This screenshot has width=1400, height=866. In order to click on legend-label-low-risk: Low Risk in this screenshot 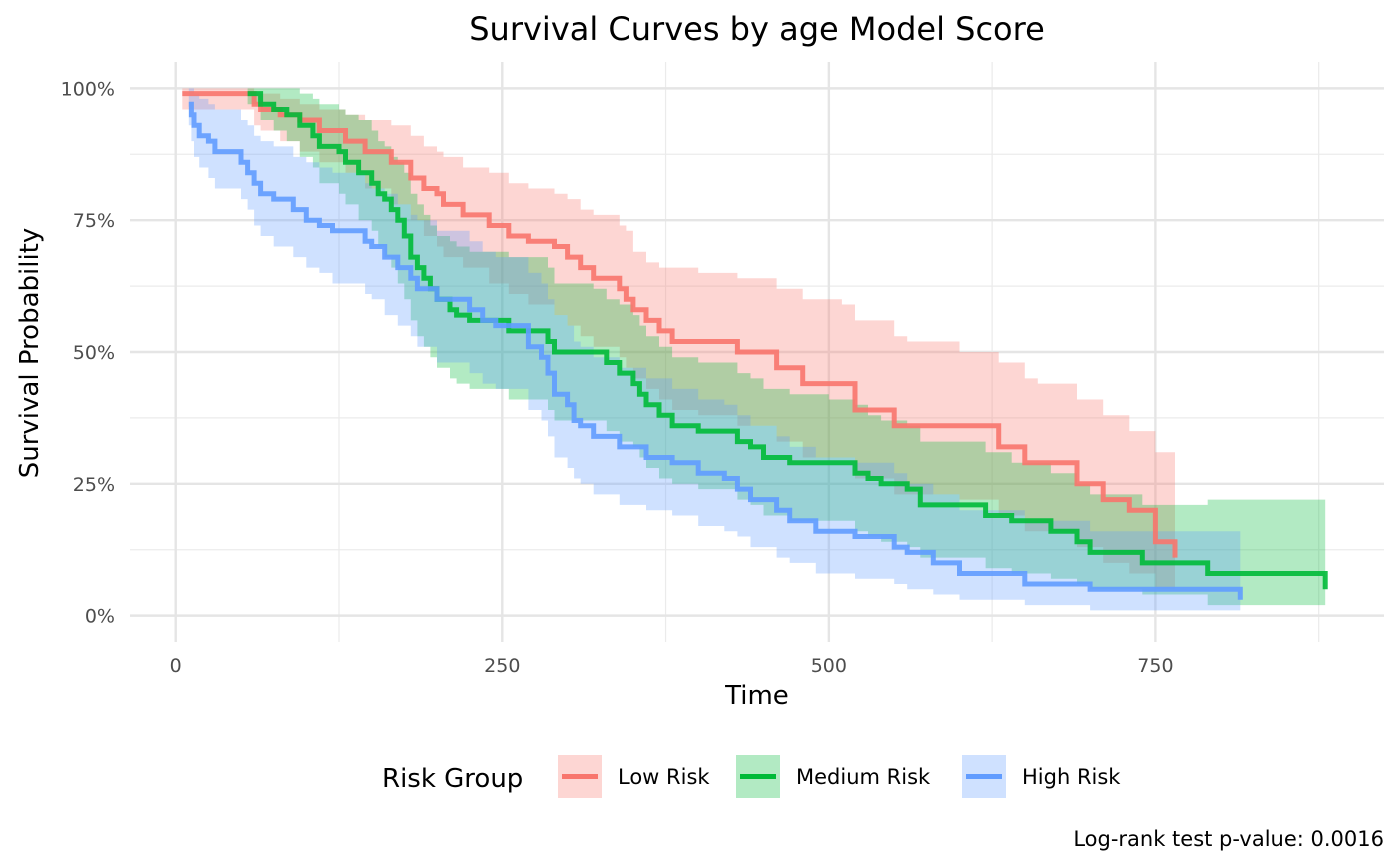, I will do `click(664, 777)`.